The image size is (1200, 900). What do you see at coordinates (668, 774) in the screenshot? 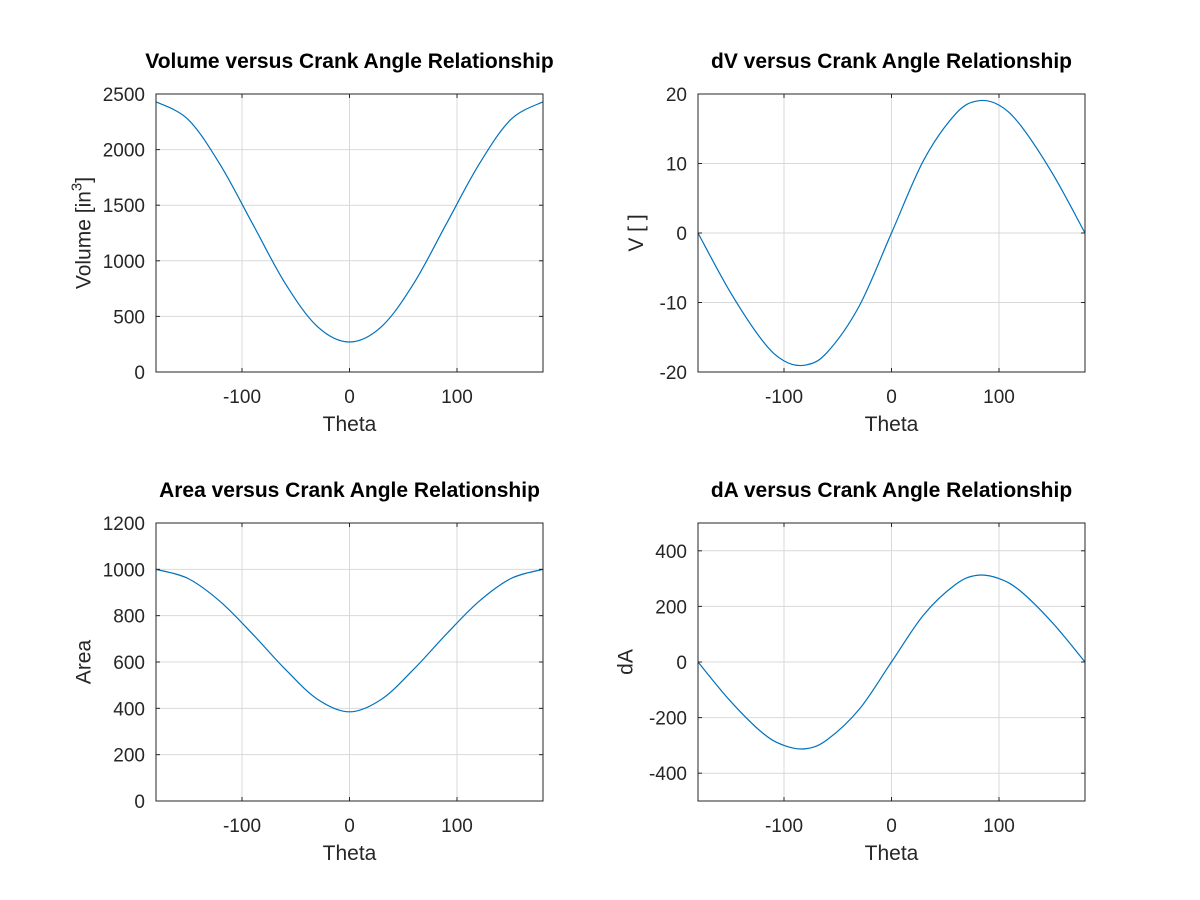
I see `y-tick-label: -400` at bounding box center [668, 774].